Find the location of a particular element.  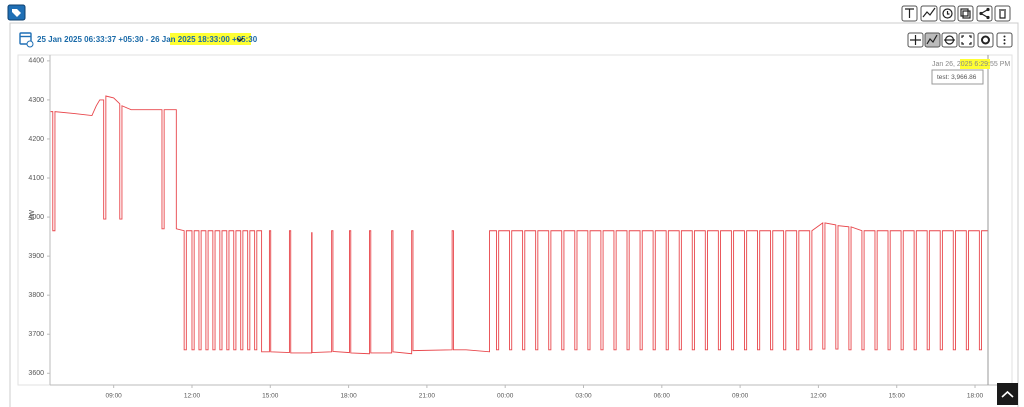

history-button is located at coordinates (947, 13).